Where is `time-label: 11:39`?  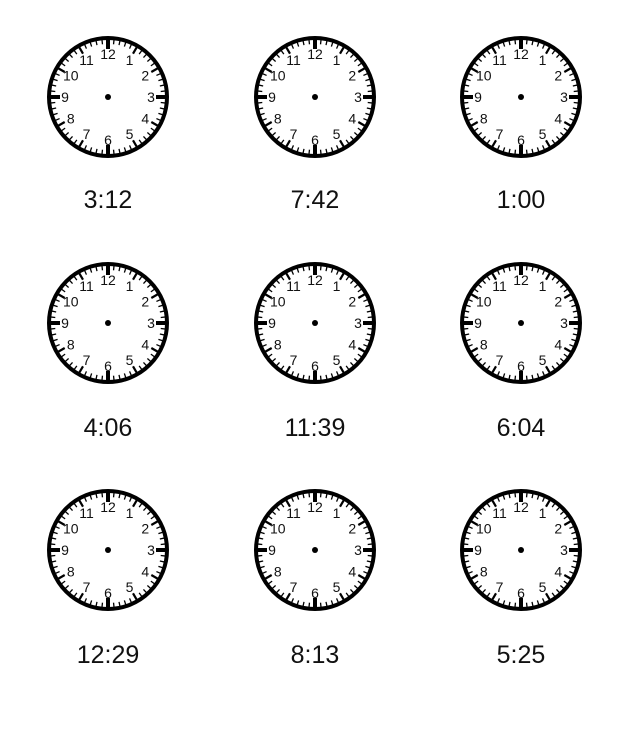 time-label: 11:39 is located at coordinates (315, 428).